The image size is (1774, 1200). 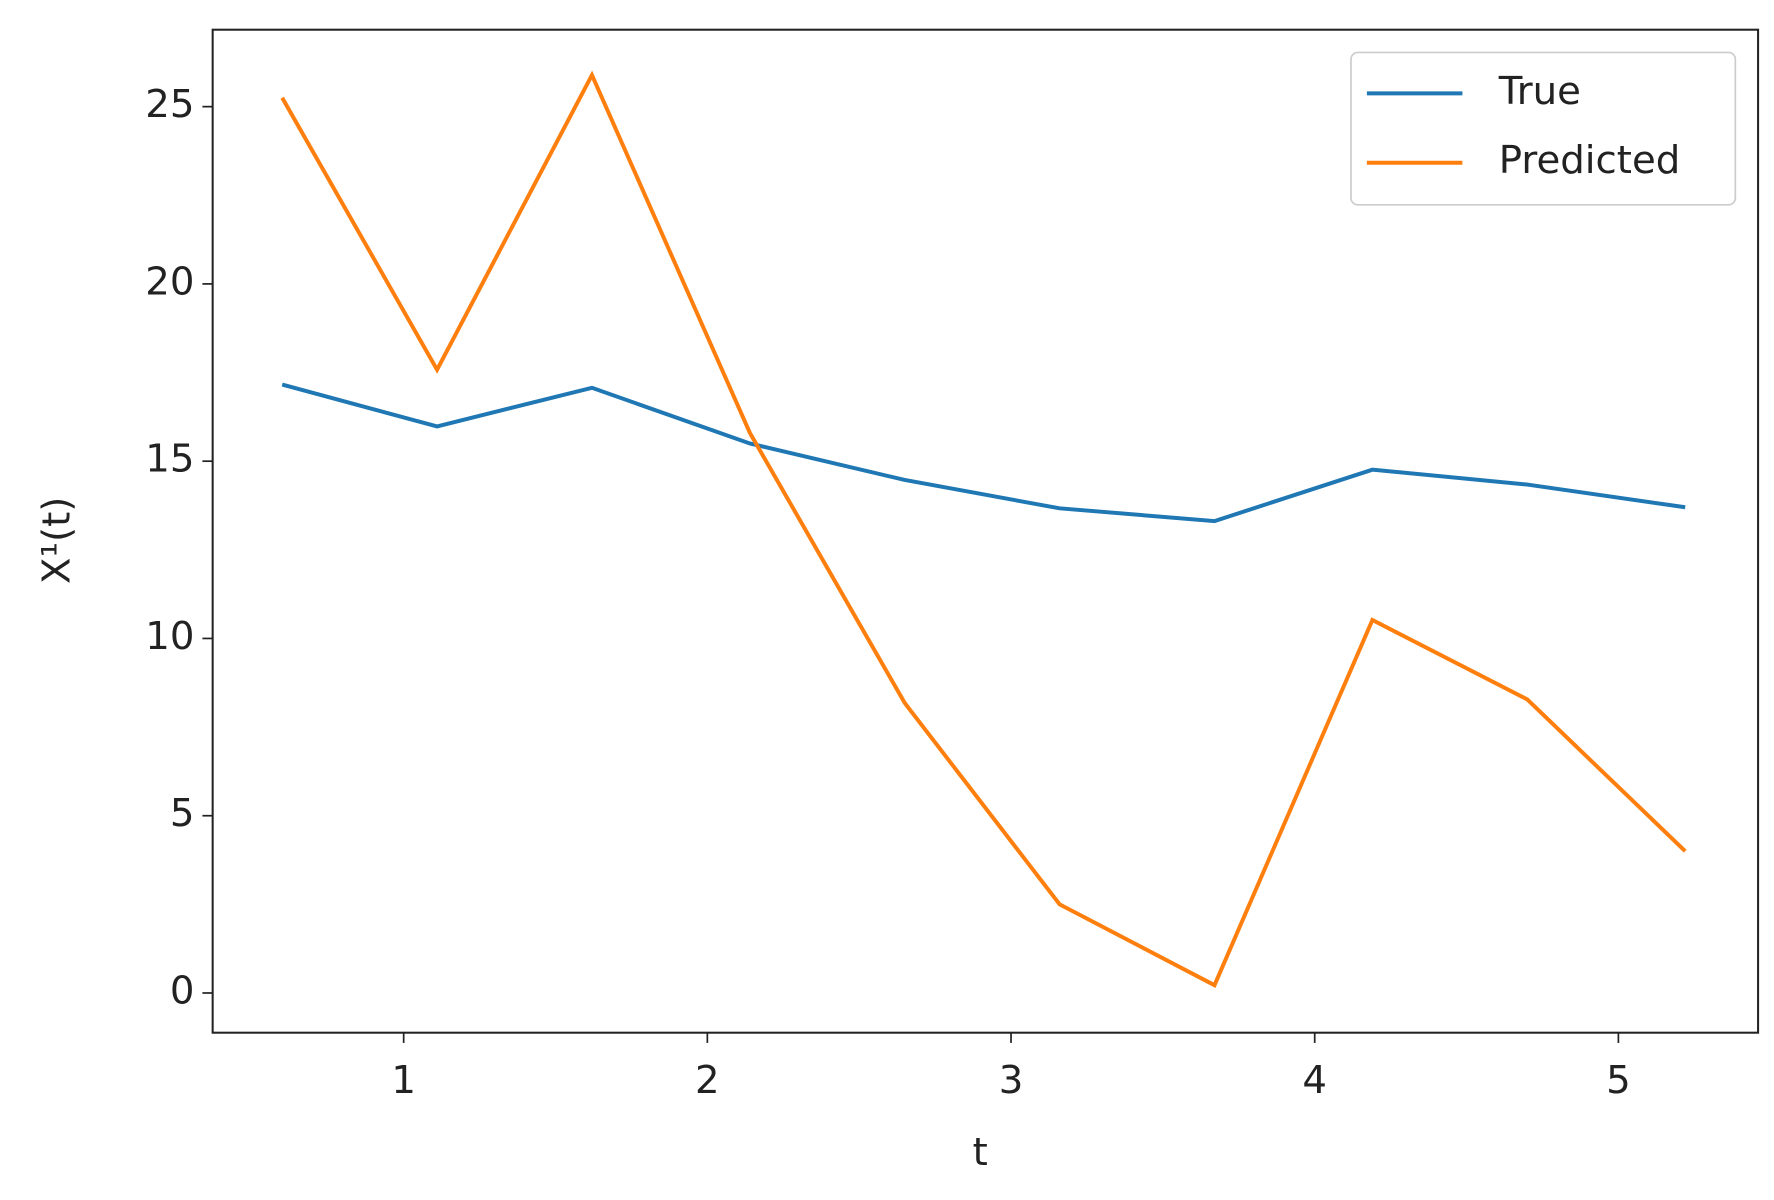 What do you see at coordinates (1539, 91) in the screenshot?
I see `legend-label: True` at bounding box center [1539, 91].